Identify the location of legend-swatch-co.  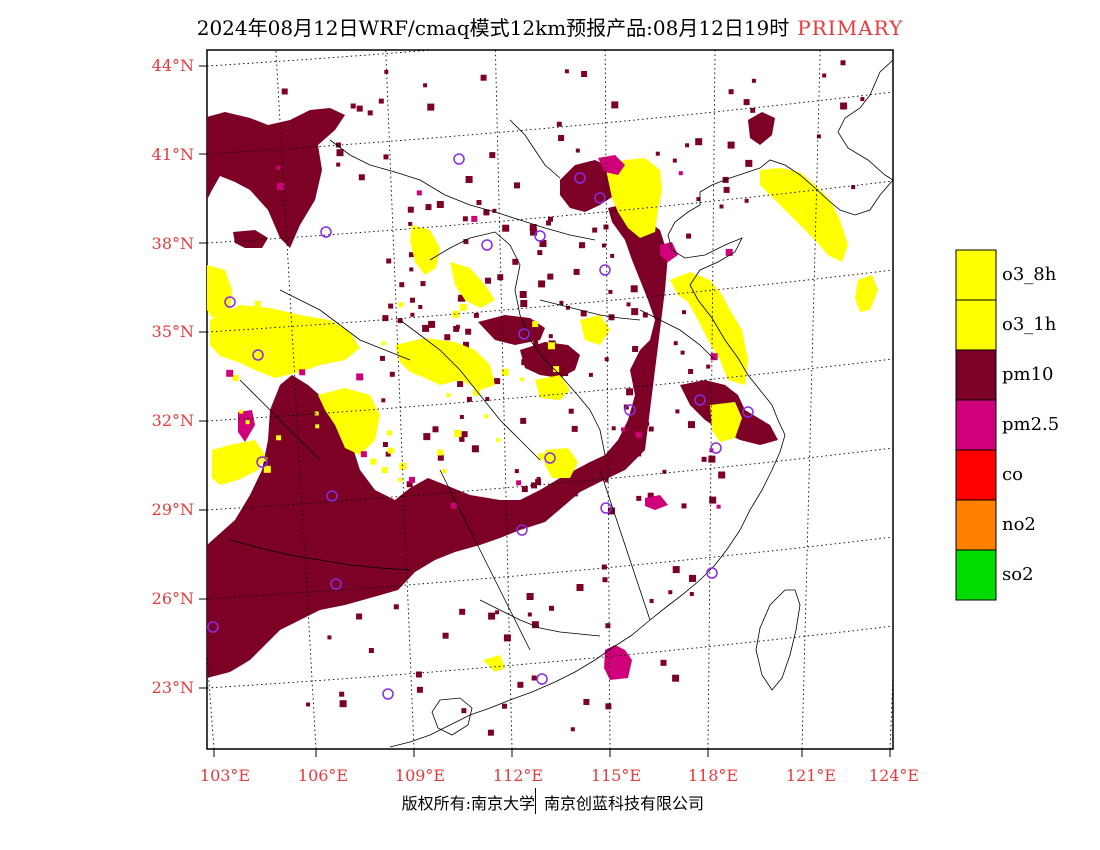
(976, 475).